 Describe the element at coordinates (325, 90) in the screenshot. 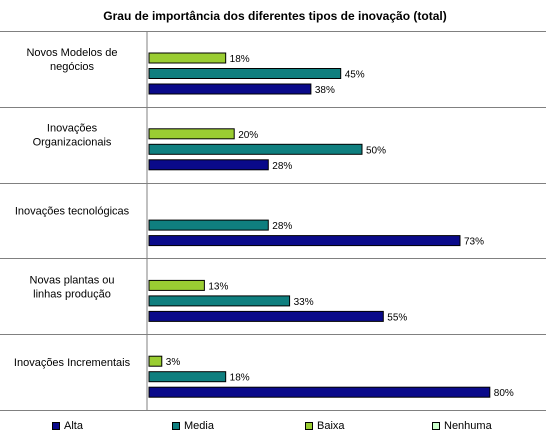

I see `data-label: 38%` at that location.